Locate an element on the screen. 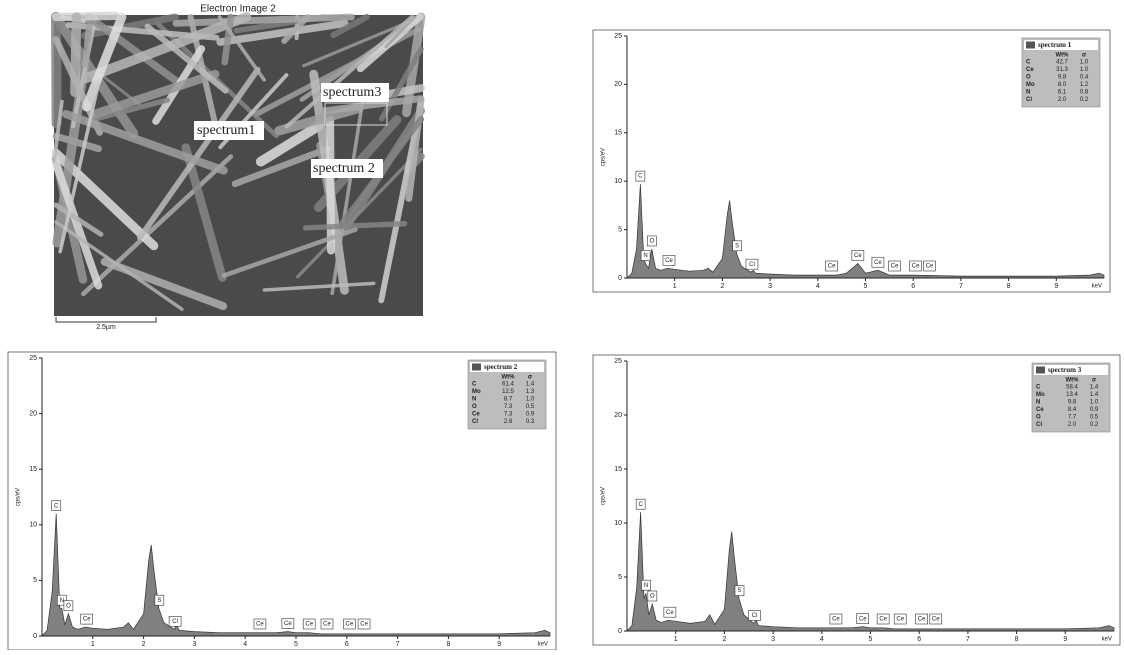 Image resolution: width=1124 pixels, height=655 pixels. legend-value: 13.4 is located at coordinates (1072, 395).